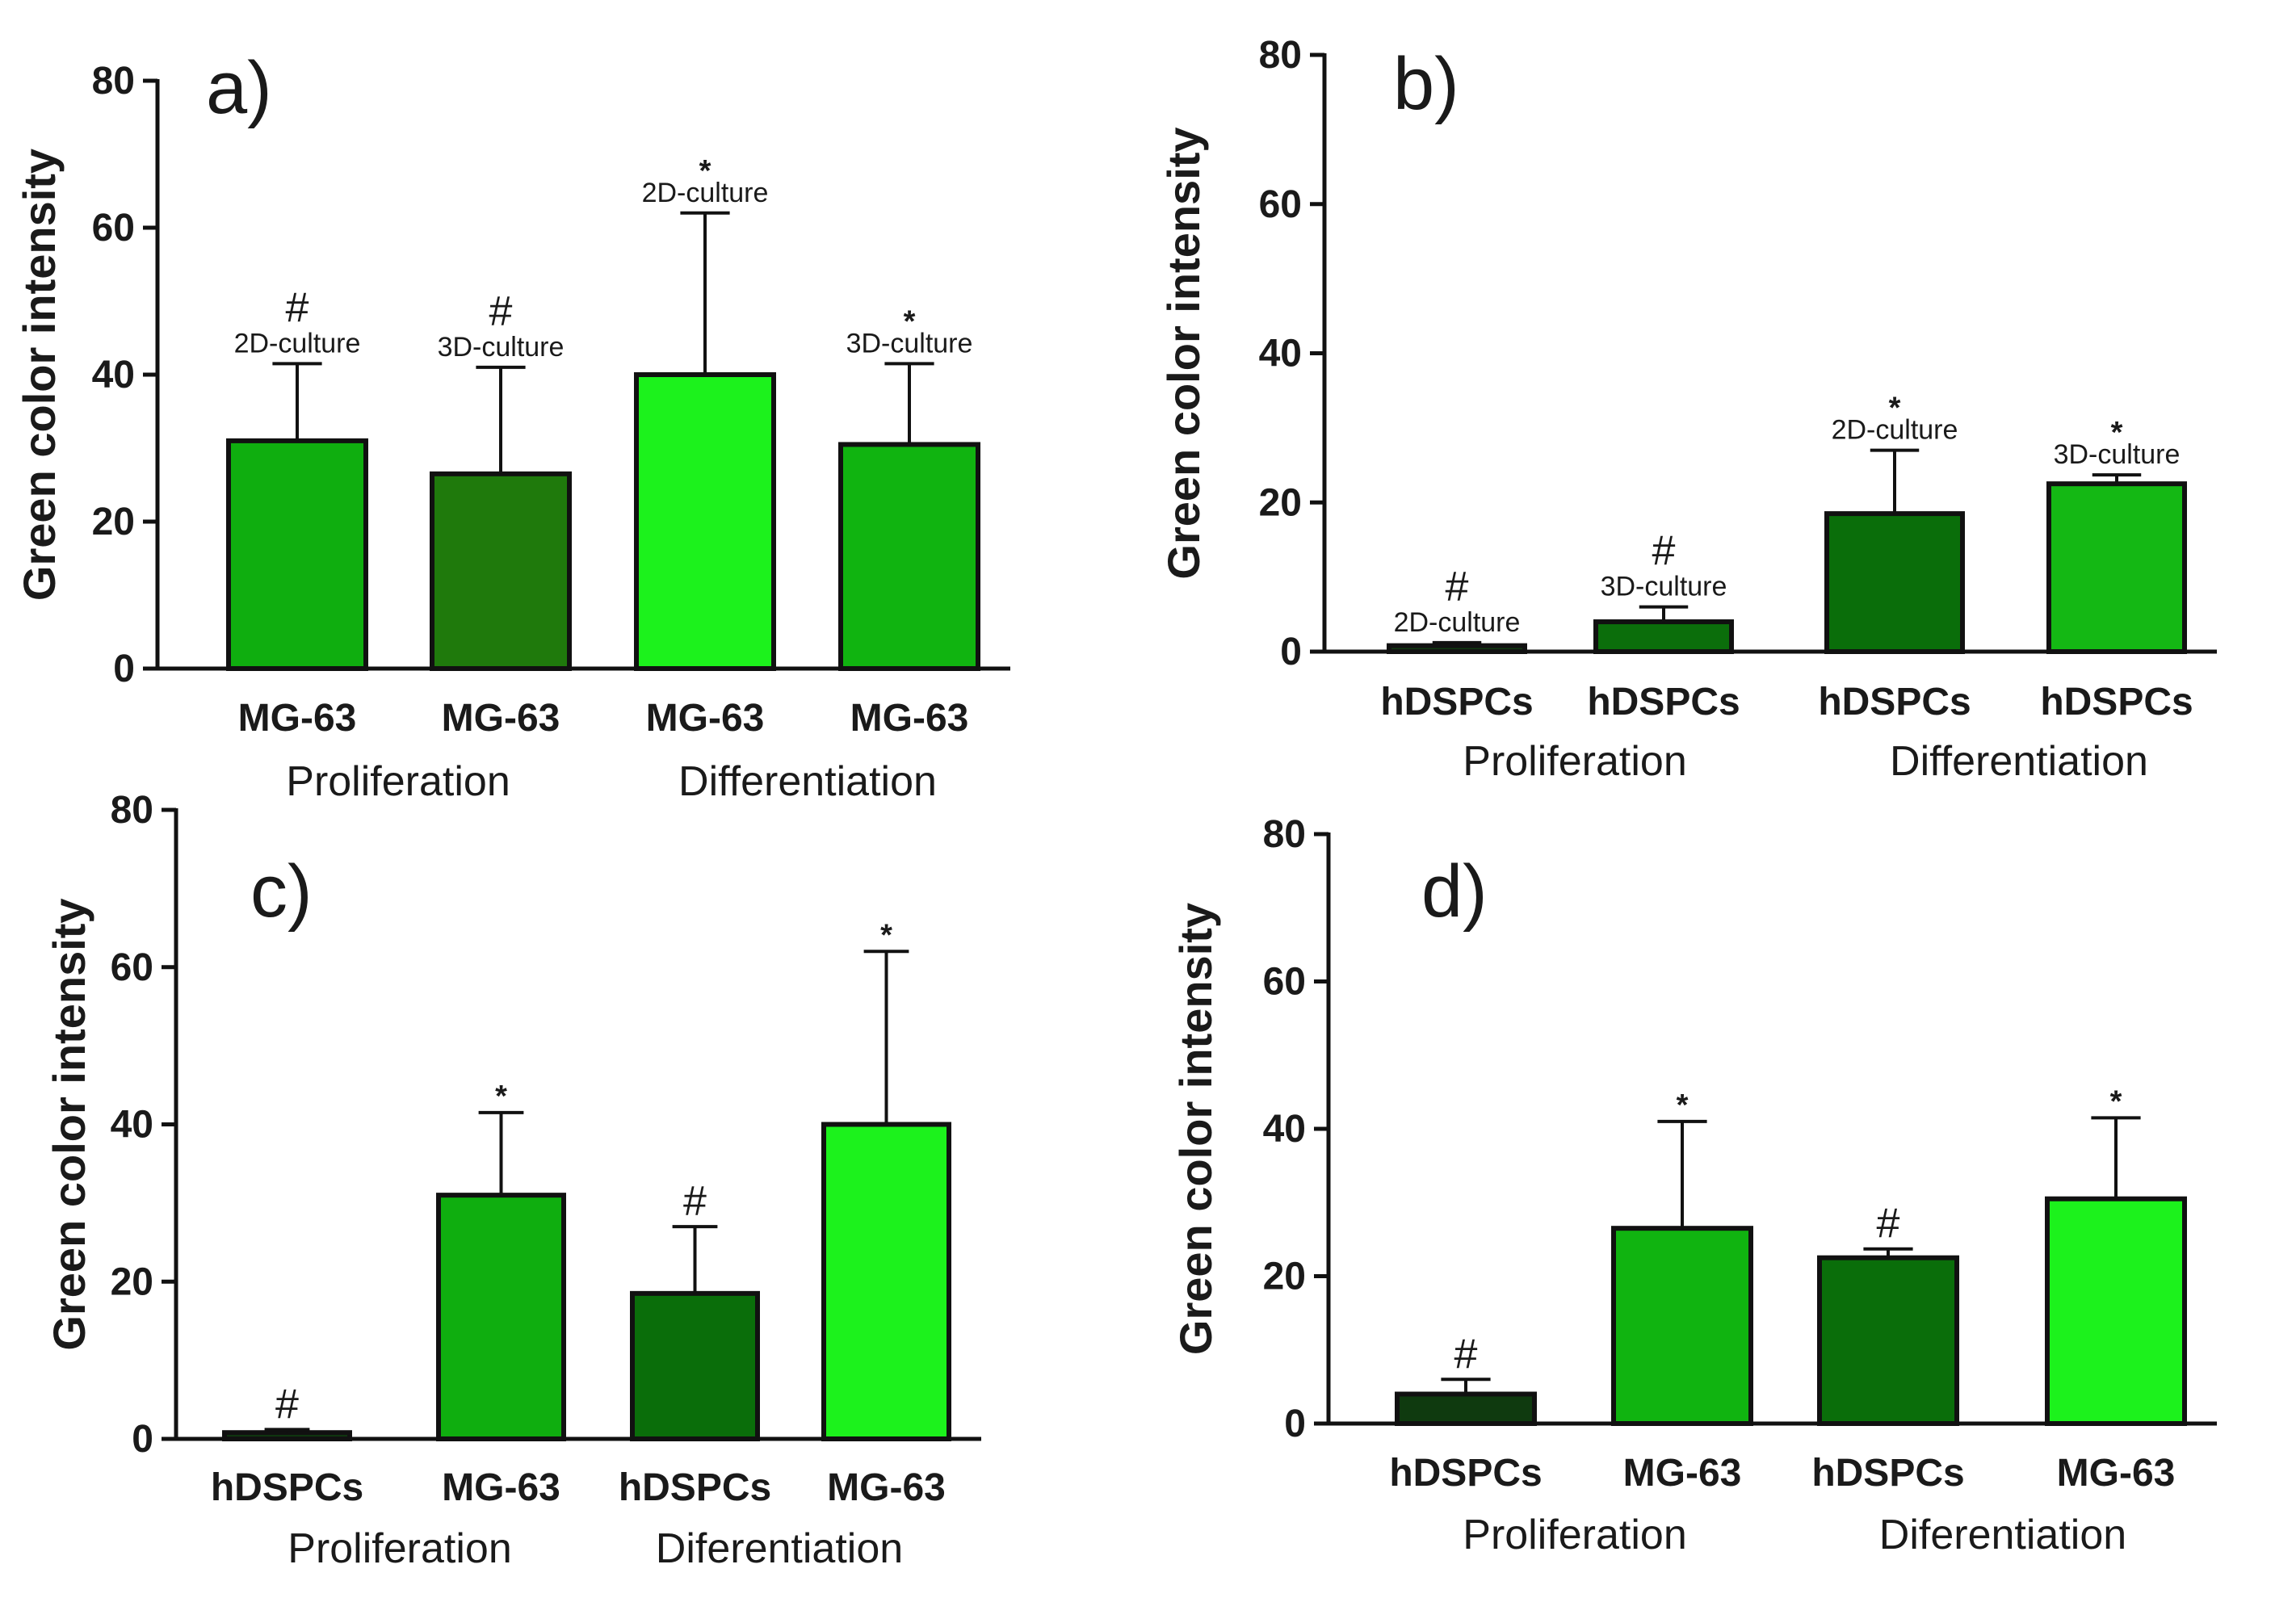  I want to click on panel-c-significance-mark-4: *, so click(886, 935).